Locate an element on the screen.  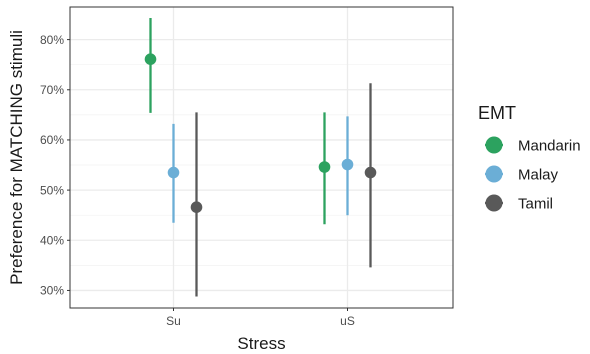
y-tick-label: 30% is located at coordinates (52, 291).